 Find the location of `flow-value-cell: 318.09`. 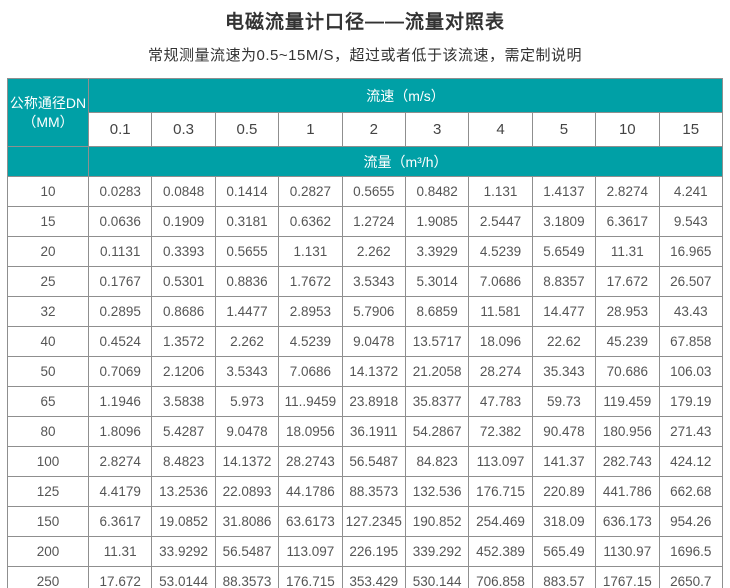

flow-value-cell: 318.09 is located at coordinates (564, 521).